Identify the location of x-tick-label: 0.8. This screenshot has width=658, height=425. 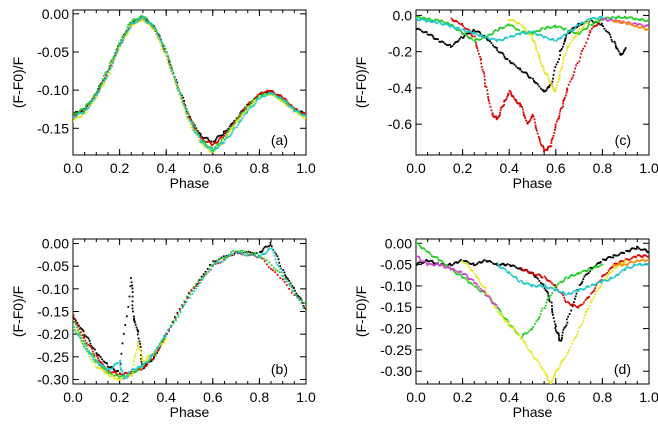
(260, 397).